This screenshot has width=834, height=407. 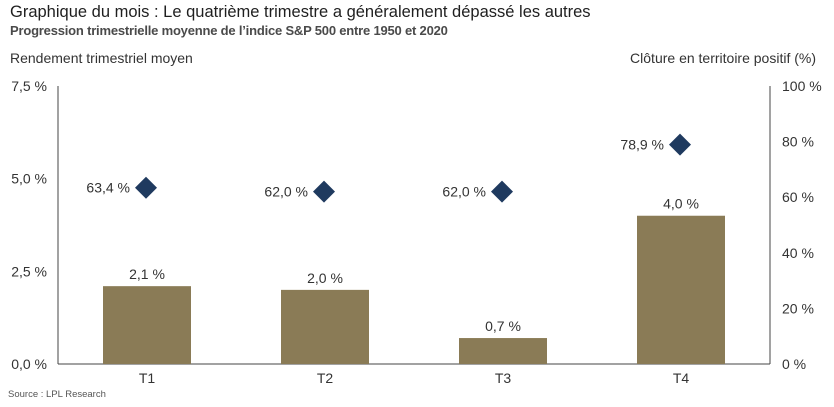 What do you see at coordinates (802, 86) in the screenshot?
I see `y-right-tick-label: 100 %` at bounding box center [802, 86].